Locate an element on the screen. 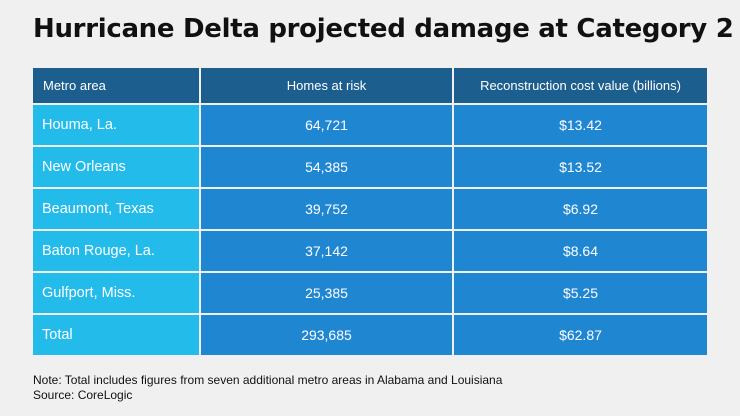 The image size is (740, 416). reconstruction-cost-cell: $13.52 is located at coordinates (580, 167).